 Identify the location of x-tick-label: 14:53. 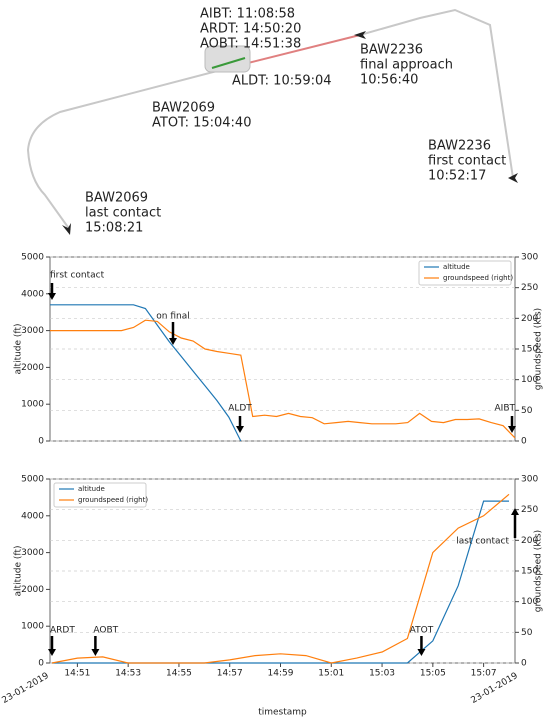
(128, 674).